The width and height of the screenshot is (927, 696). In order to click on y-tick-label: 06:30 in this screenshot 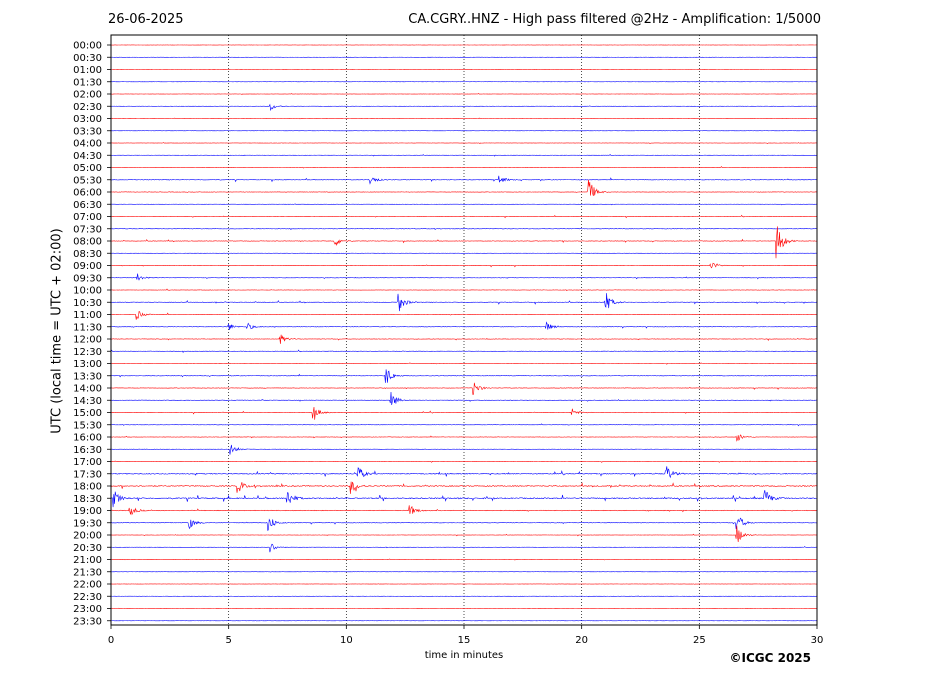, I will do `click(87, 205)`.